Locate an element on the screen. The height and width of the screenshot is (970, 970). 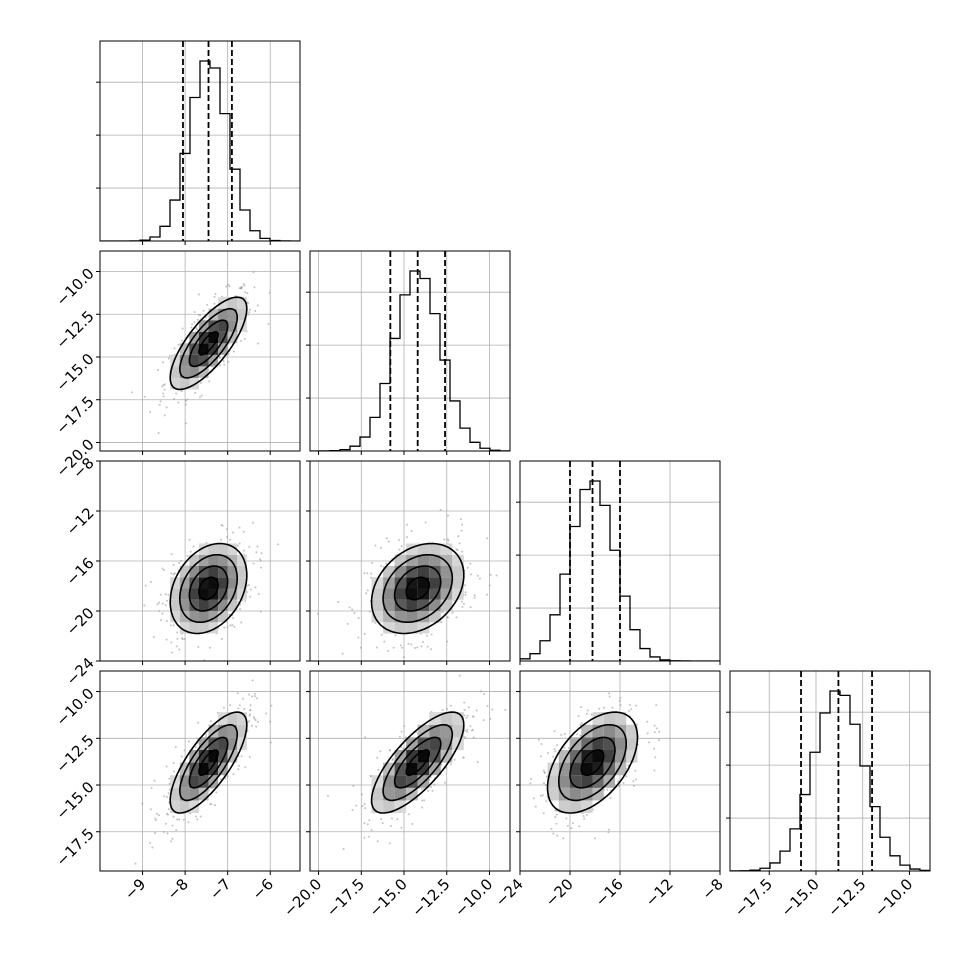
histogram is located at coordinates (830, 780).